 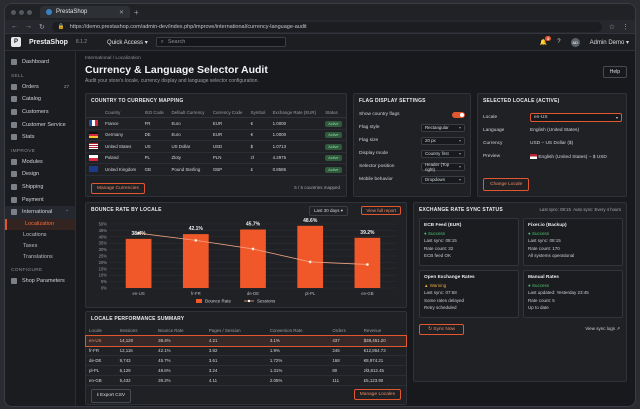 What do you see at coordinates (35, 235) in the screenshot?
I see `sidebar-subitem-locations: Locations` at bounding box center [35, 235].